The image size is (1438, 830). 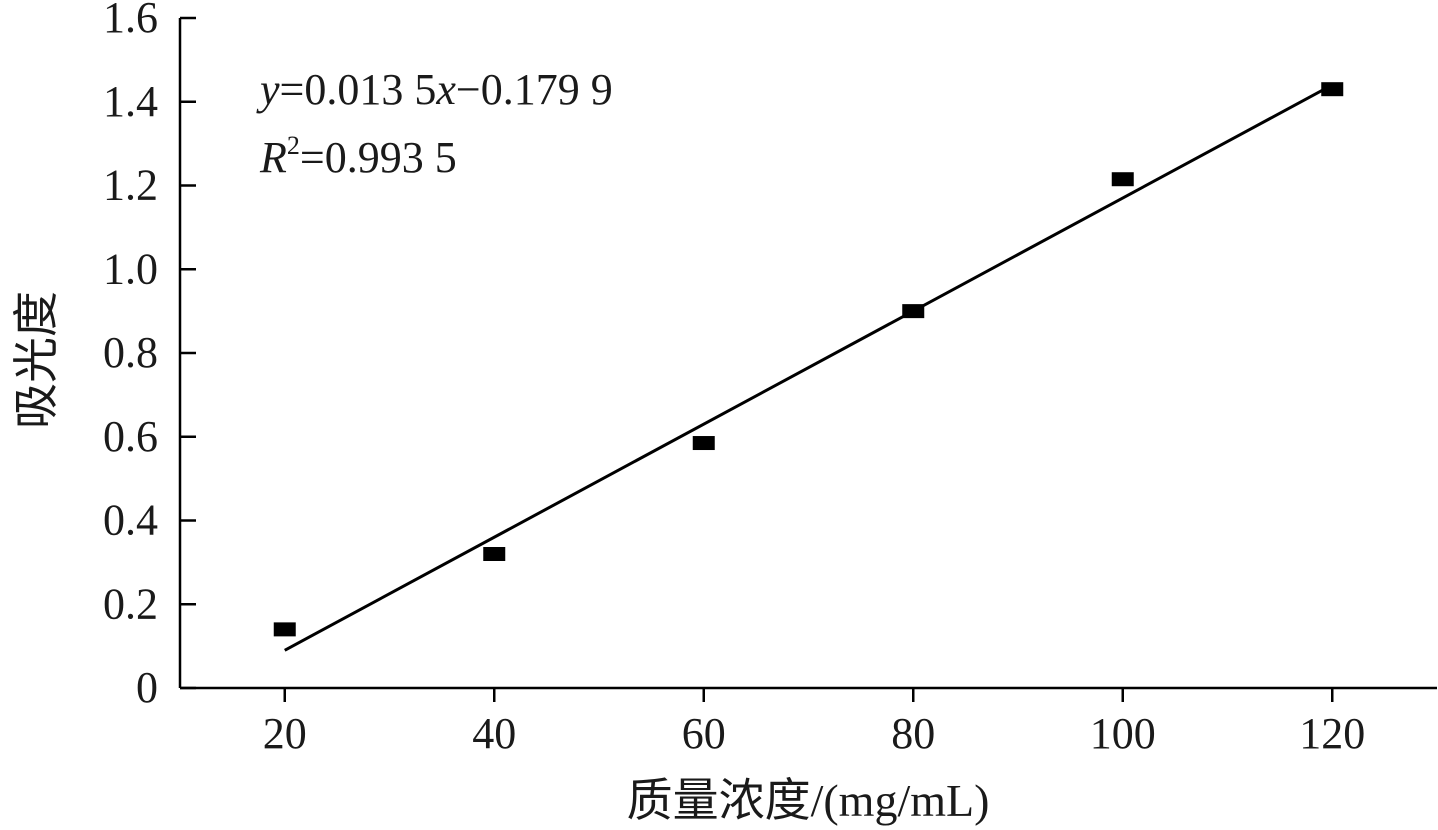 I want to click on equation-annotation: y=0.013 5x−0.179 9, so click(x=434, y=89).